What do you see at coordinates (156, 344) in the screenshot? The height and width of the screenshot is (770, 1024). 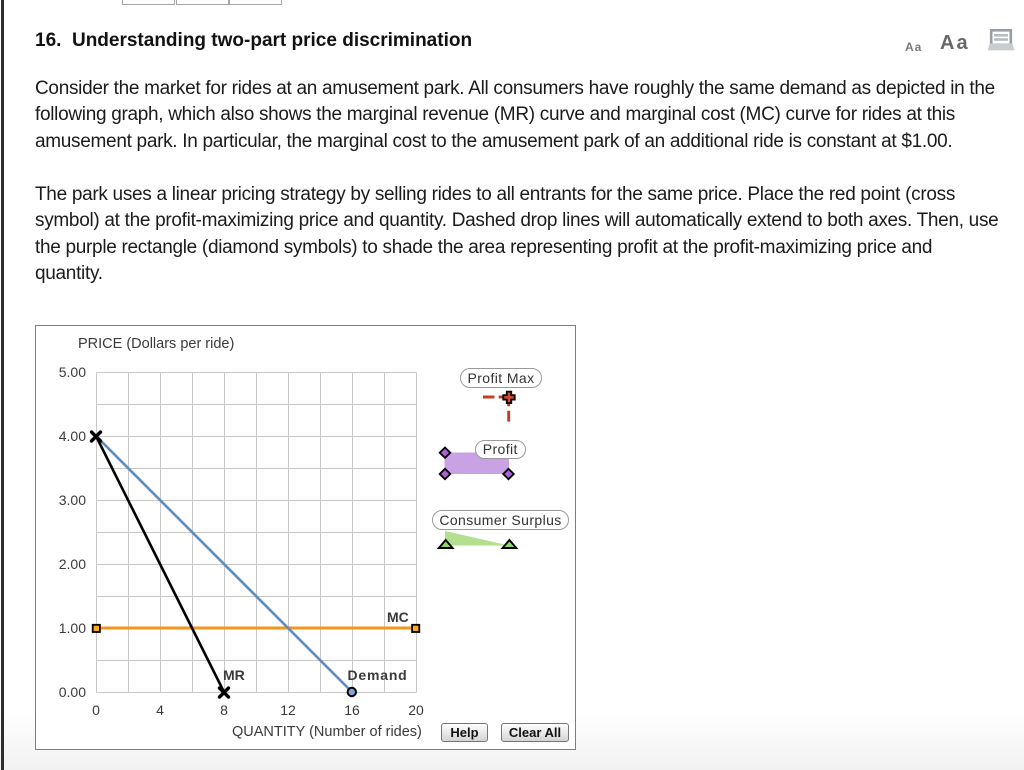 I see `svg-text: PRICE (Dollars per ride)` at bounding box center [156, 344].